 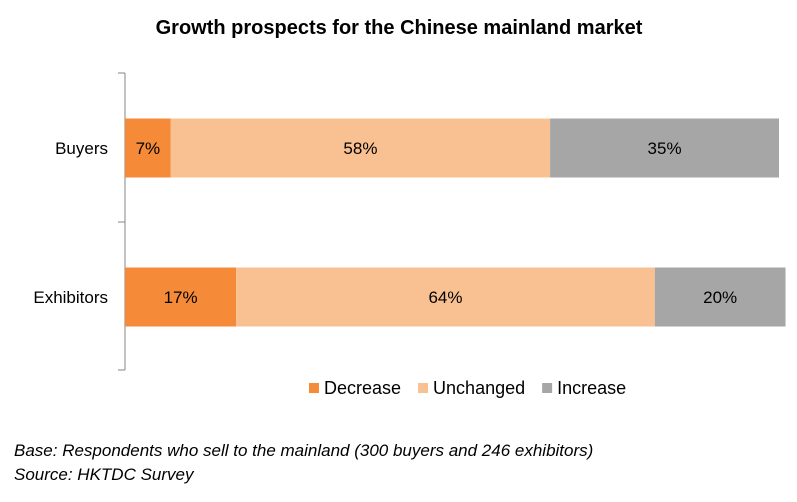 I want to click on bar-buyers-decrease, so click(x=148, y=148).